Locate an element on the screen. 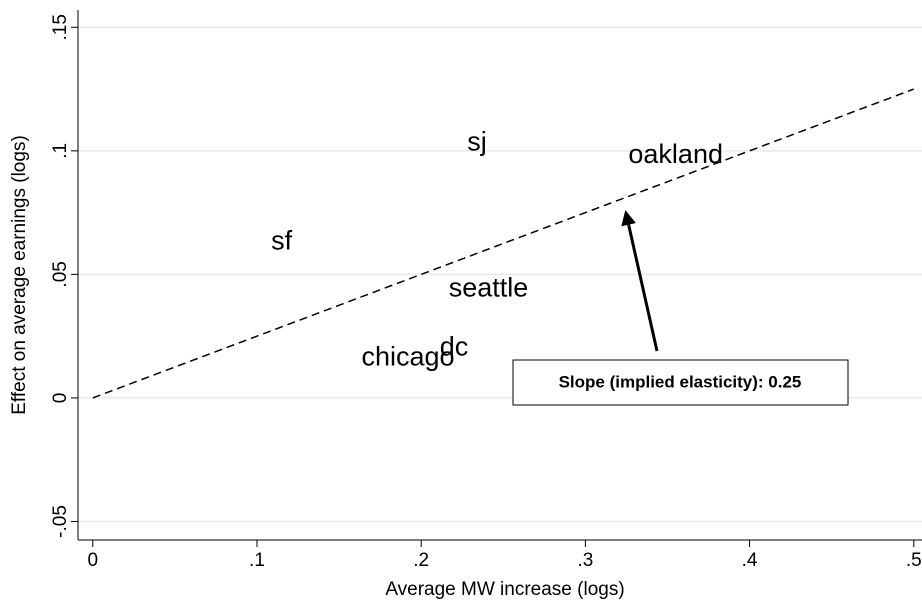 This screenshot has width=922, height=605. x-tick-label: .4 is located at coordinates (750, 560).